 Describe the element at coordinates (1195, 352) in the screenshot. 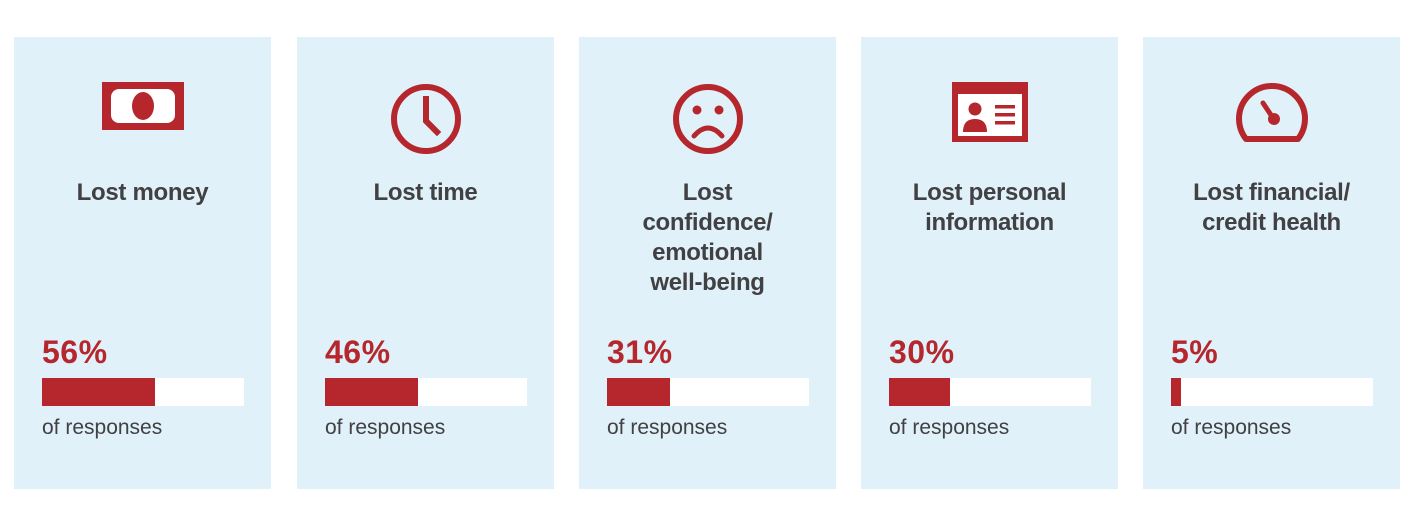

I see `percentage-value: 5%` at that location.